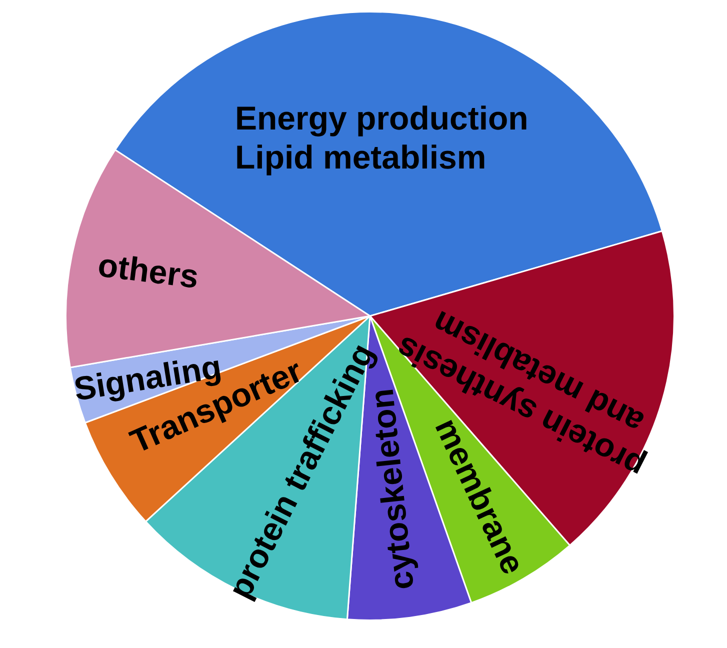 The height and width of the screenshot is (648, 727). Describe the element at coordinates (148, 271) in the screenshot. I see `slice-label: others` at that location.